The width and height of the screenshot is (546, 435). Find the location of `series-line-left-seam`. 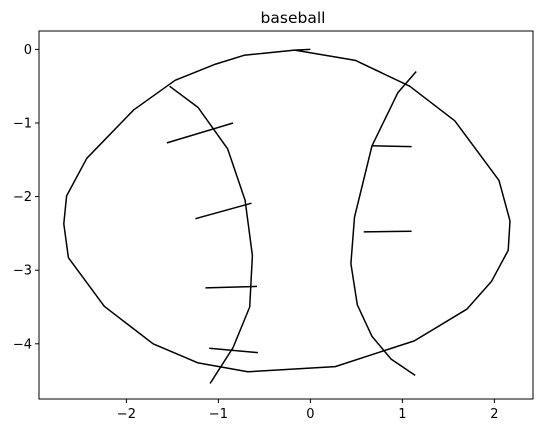

series-line-left-seam is located at coordinates (211, 234).